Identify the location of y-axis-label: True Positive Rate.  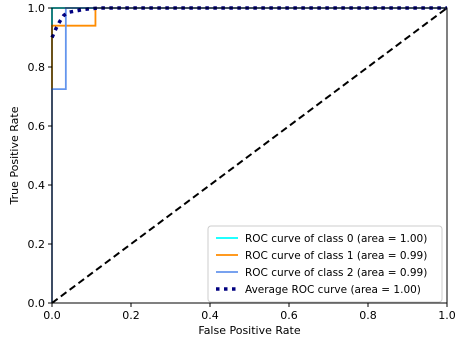
(14, 155).